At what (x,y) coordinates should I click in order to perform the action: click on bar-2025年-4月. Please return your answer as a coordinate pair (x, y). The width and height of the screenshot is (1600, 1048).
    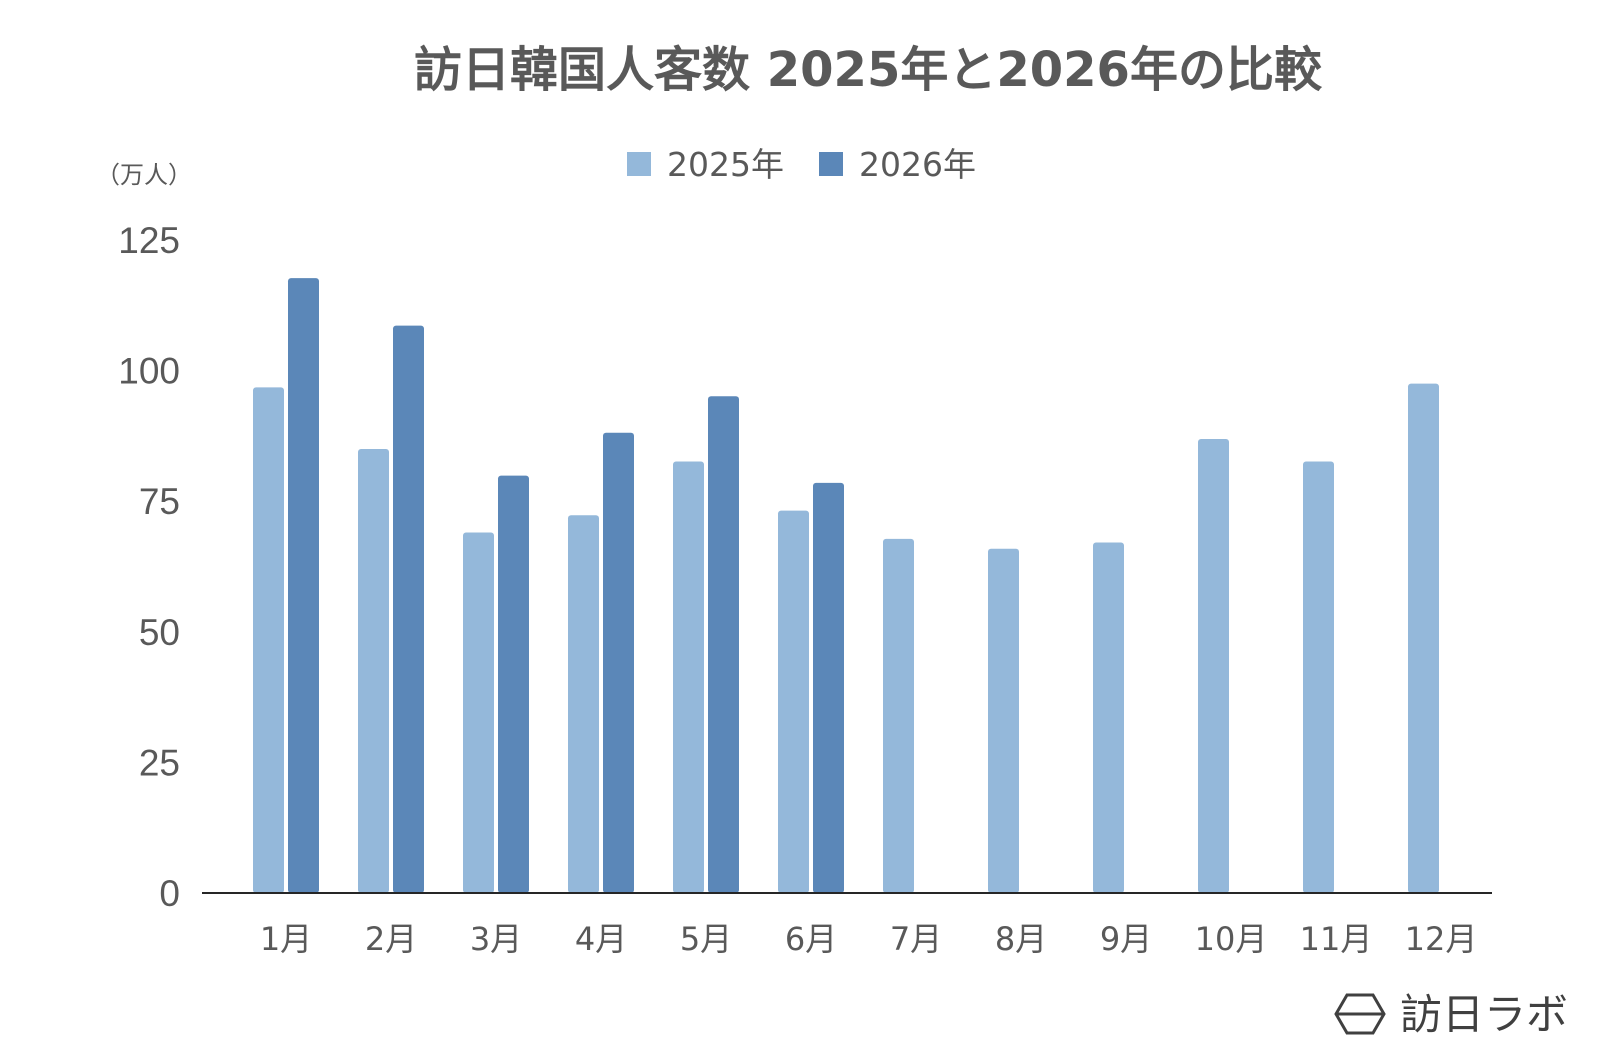
    Looking at the image, I should click on (583, 704).